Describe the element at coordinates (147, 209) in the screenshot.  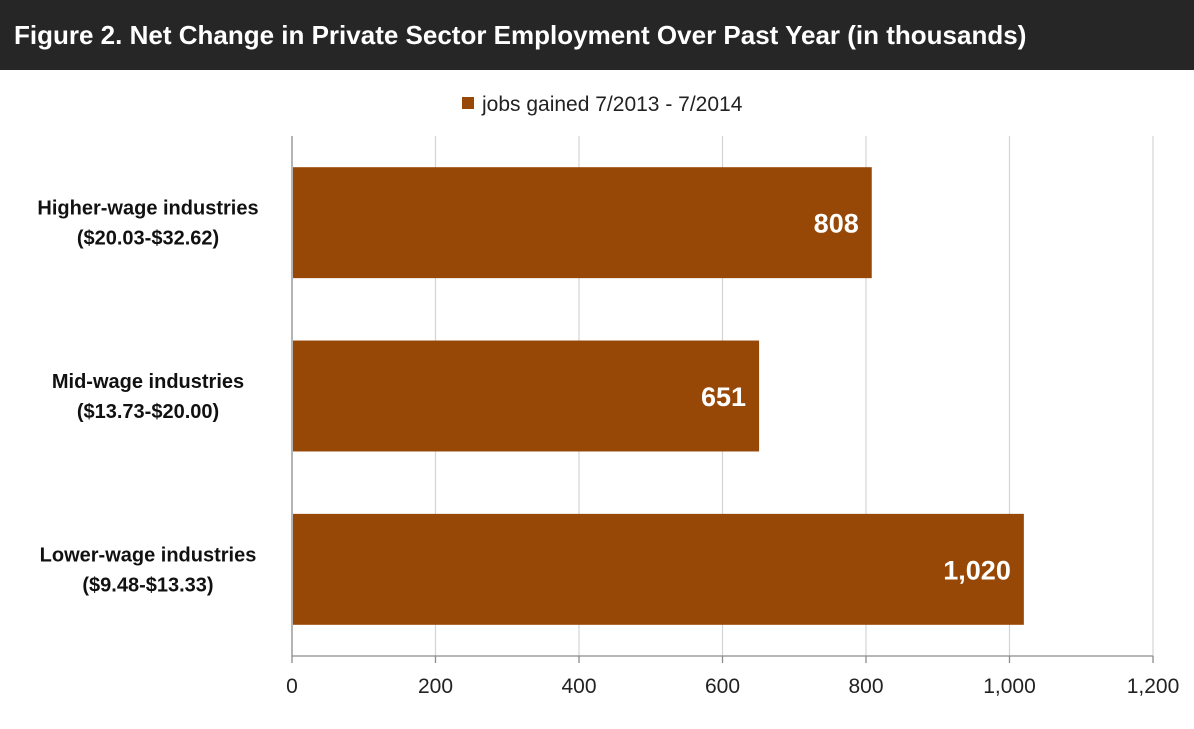
I see `category-label-line: Higher-wage industries` at that location.